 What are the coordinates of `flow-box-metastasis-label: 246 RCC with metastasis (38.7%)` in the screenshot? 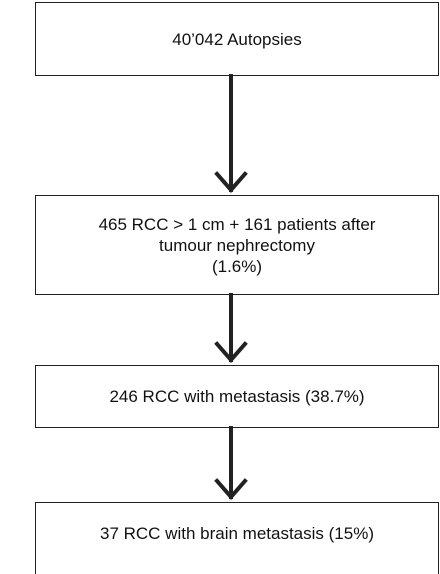 It's located at (237, 396).